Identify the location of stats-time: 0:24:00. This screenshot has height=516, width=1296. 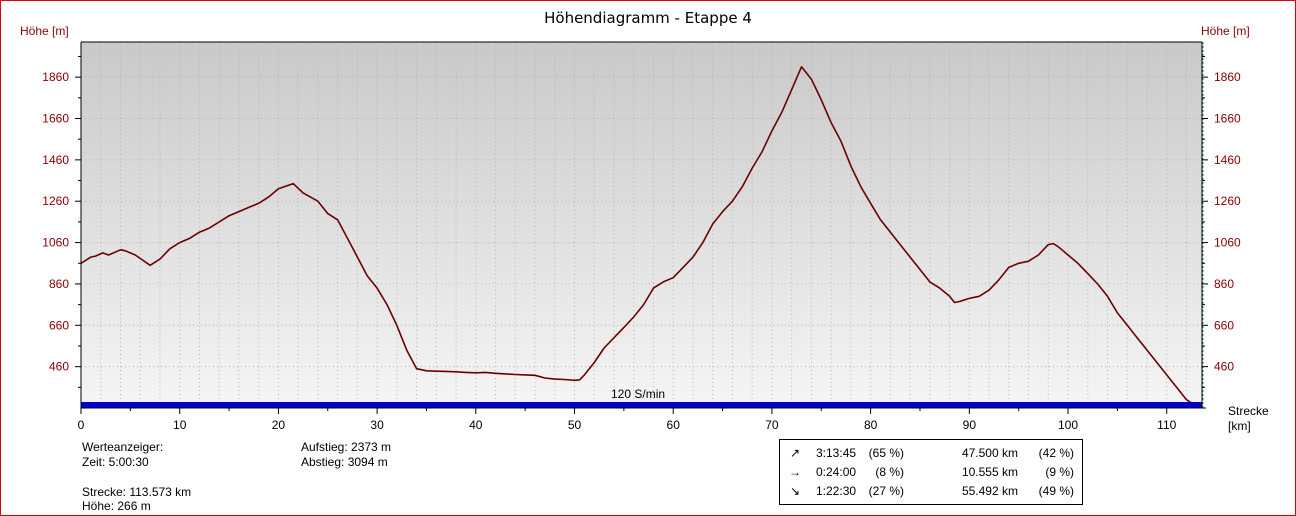
(836, 472).